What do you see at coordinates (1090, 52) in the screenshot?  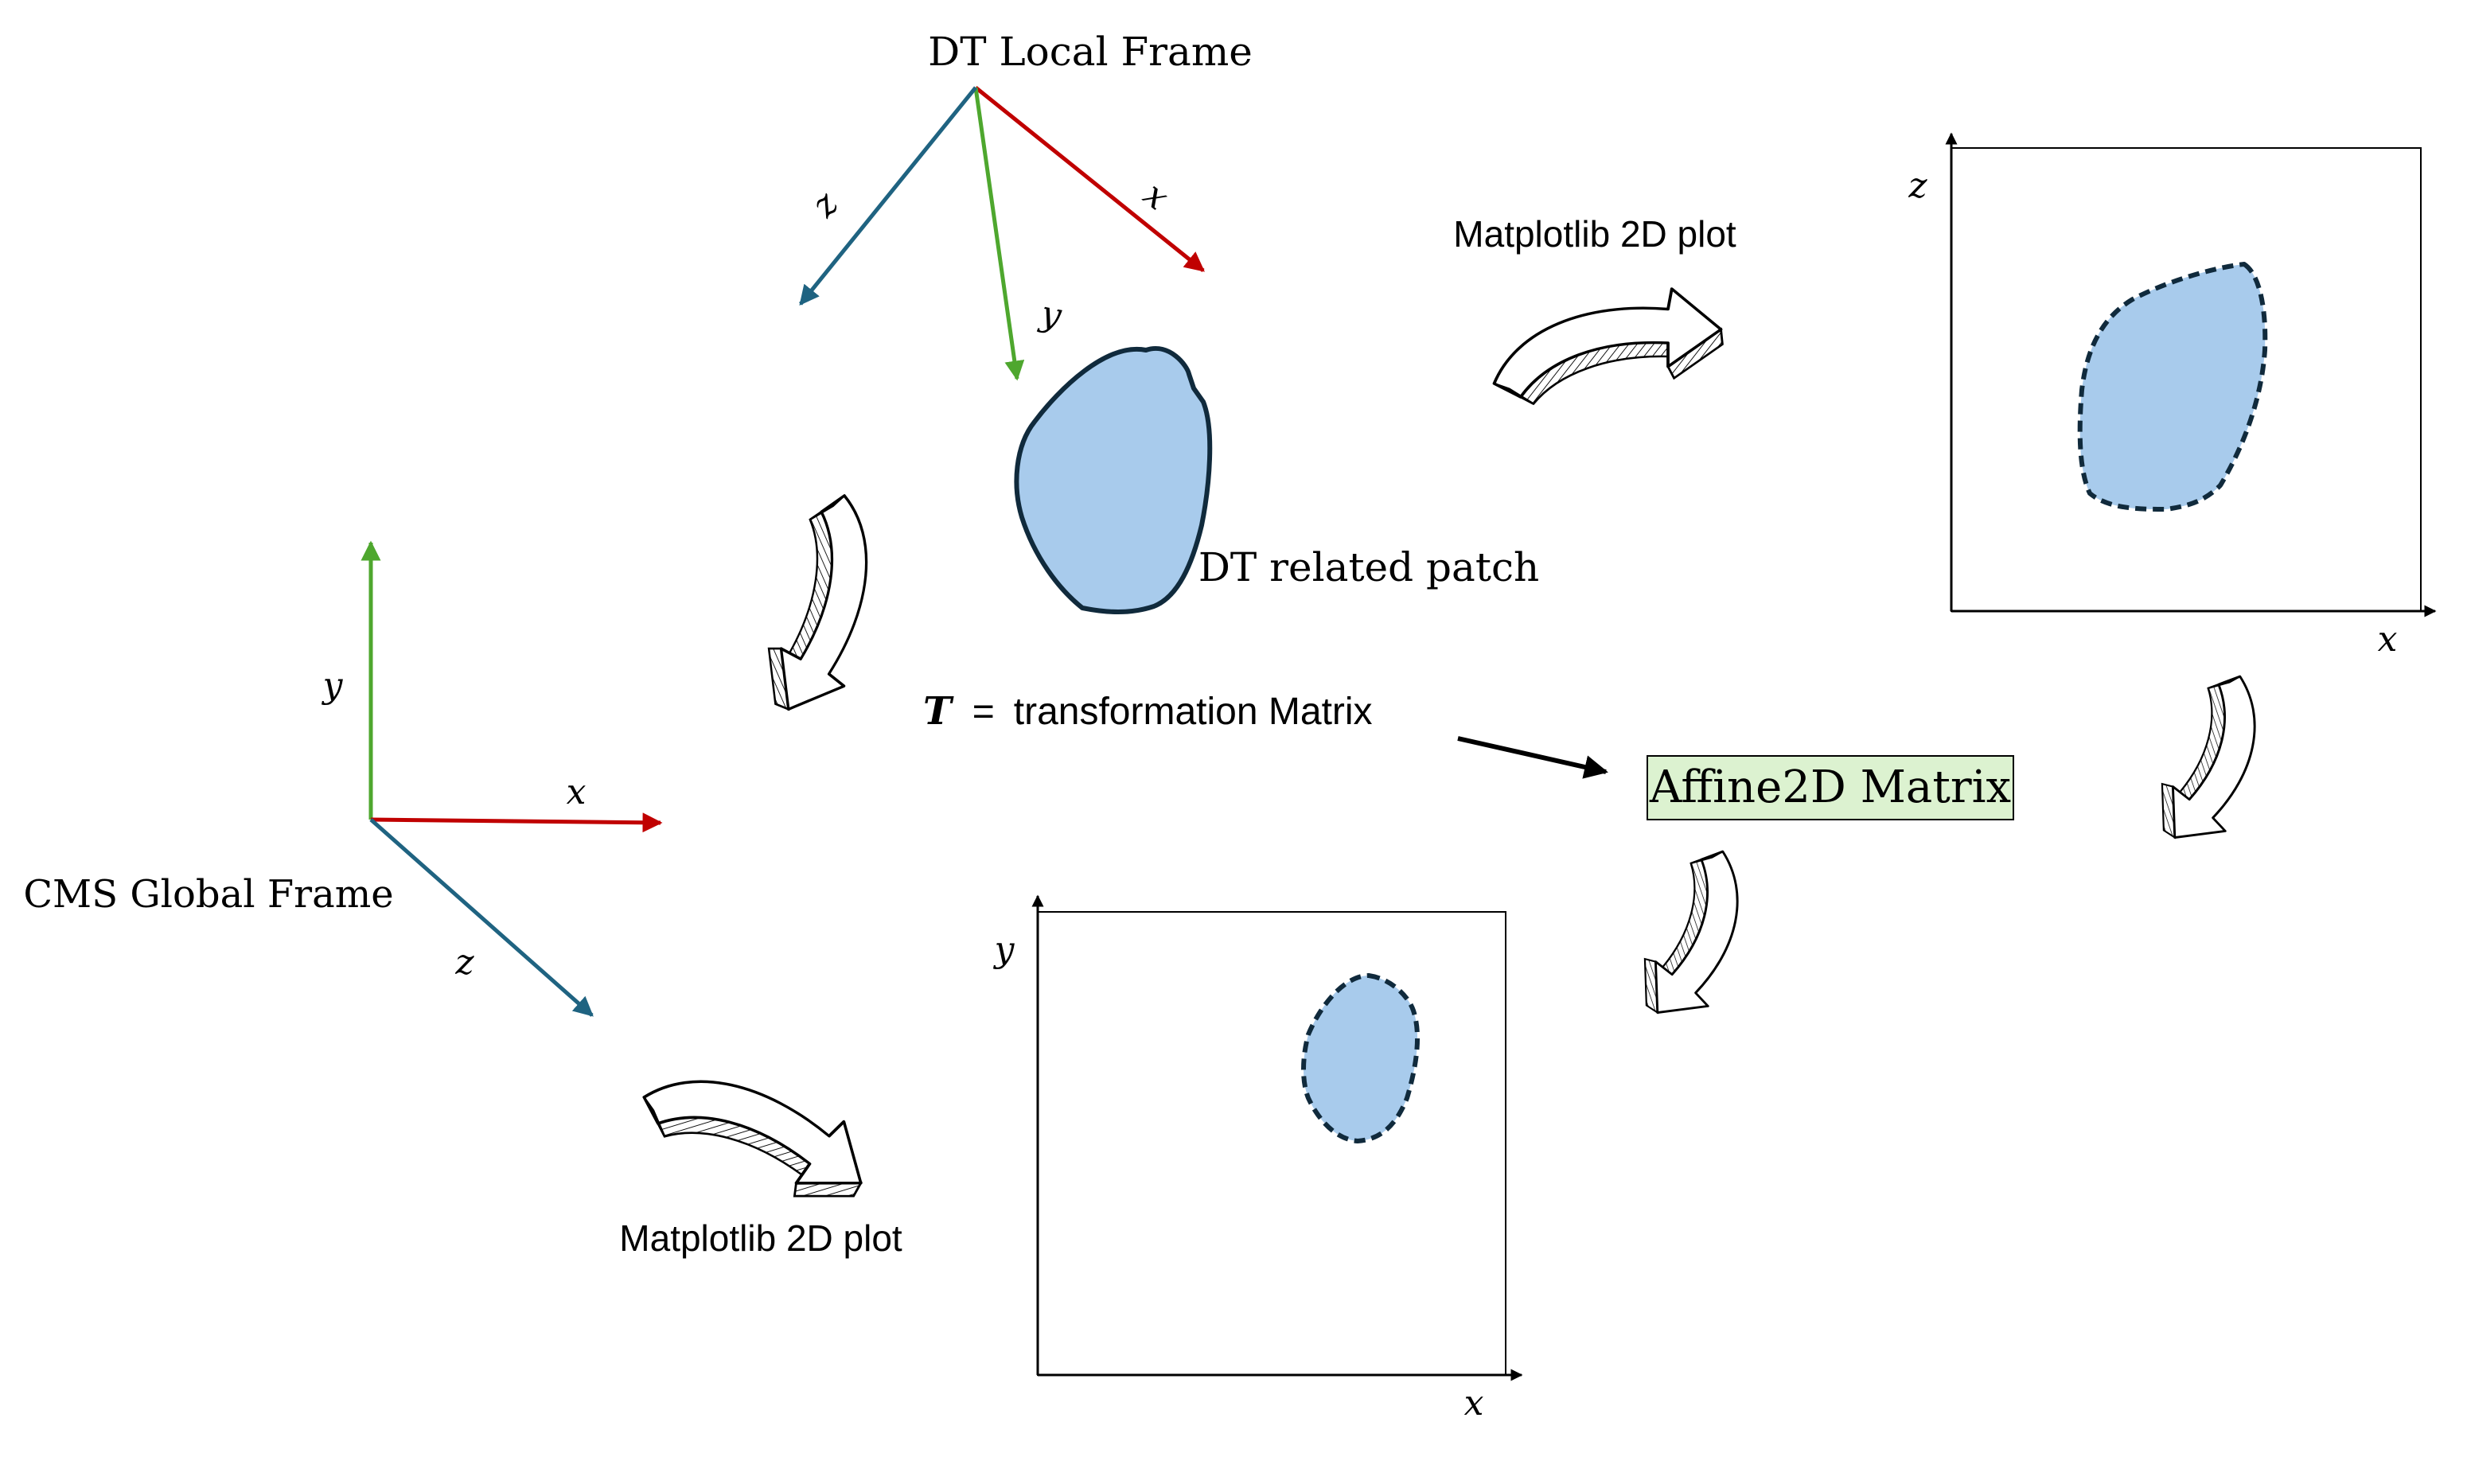 I see `dt-local-frame-title: DT Local Frame` at bounding box center [1090, 52].